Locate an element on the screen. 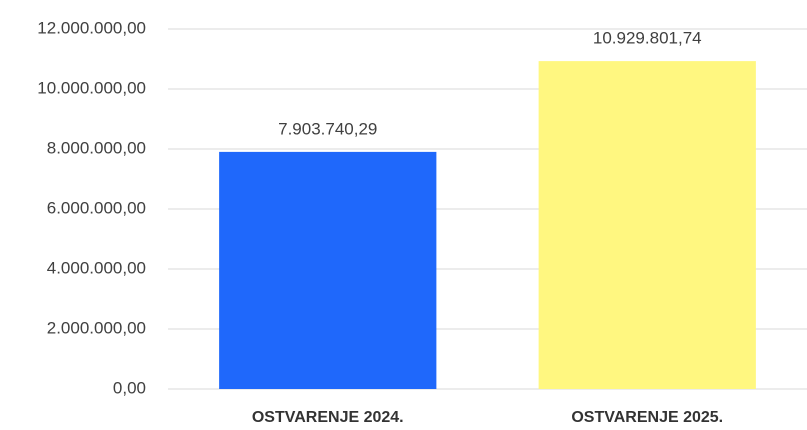 This screenshot has width=807, height=430. y-tick-label: 10.000.000,00 is located at coordinates (91, 87).